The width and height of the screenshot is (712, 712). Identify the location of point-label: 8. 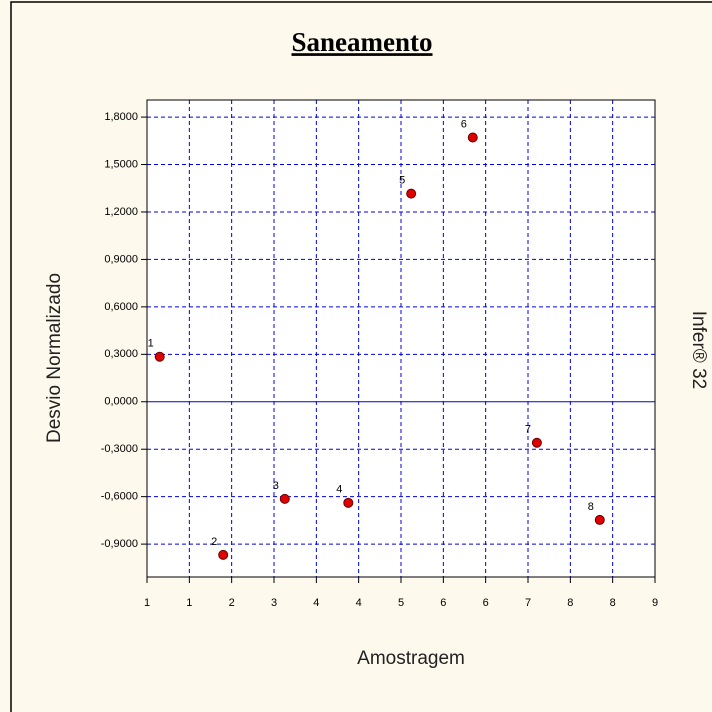
(591, 507).